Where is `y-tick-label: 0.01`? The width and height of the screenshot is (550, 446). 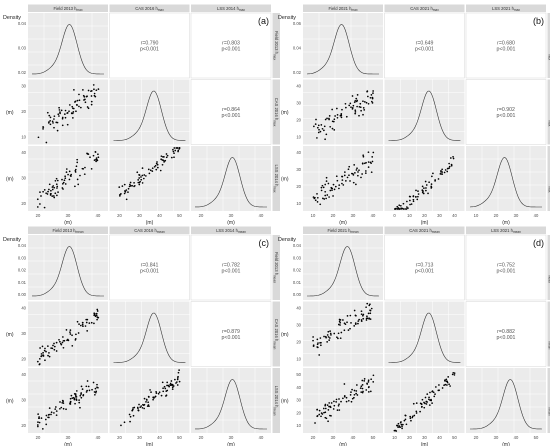
y-tick-label: 0.01 is located at coordinates (22, 282).